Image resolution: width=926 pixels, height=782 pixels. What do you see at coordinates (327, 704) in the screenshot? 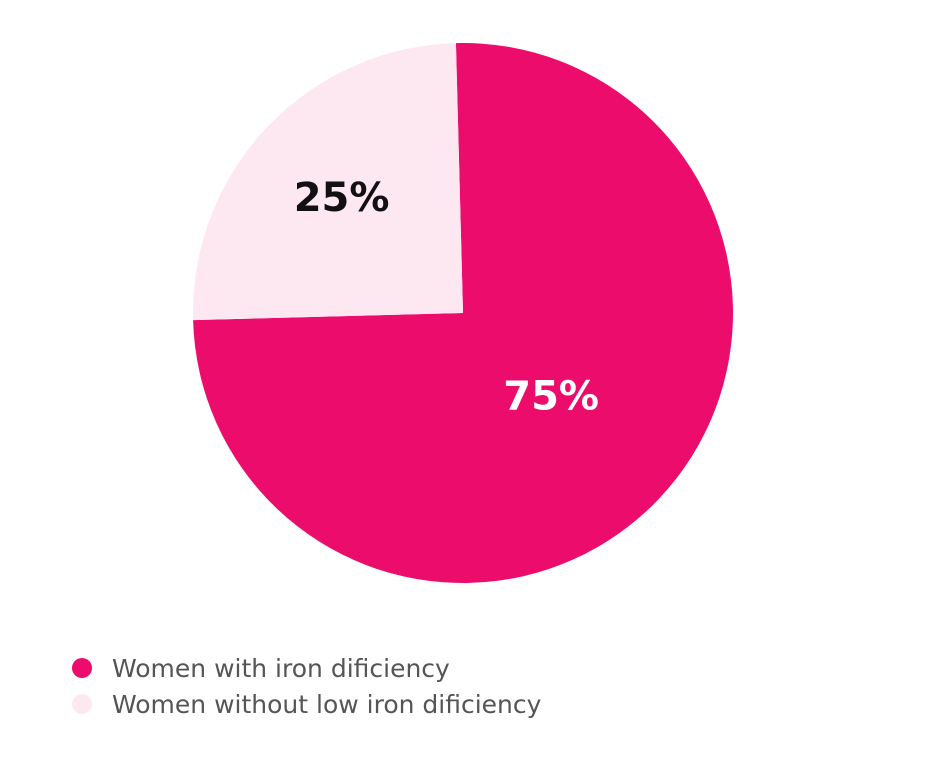
I see `legend-label-no-deficiency: Women without low iron dificiency` at bounding box center [327, 704].